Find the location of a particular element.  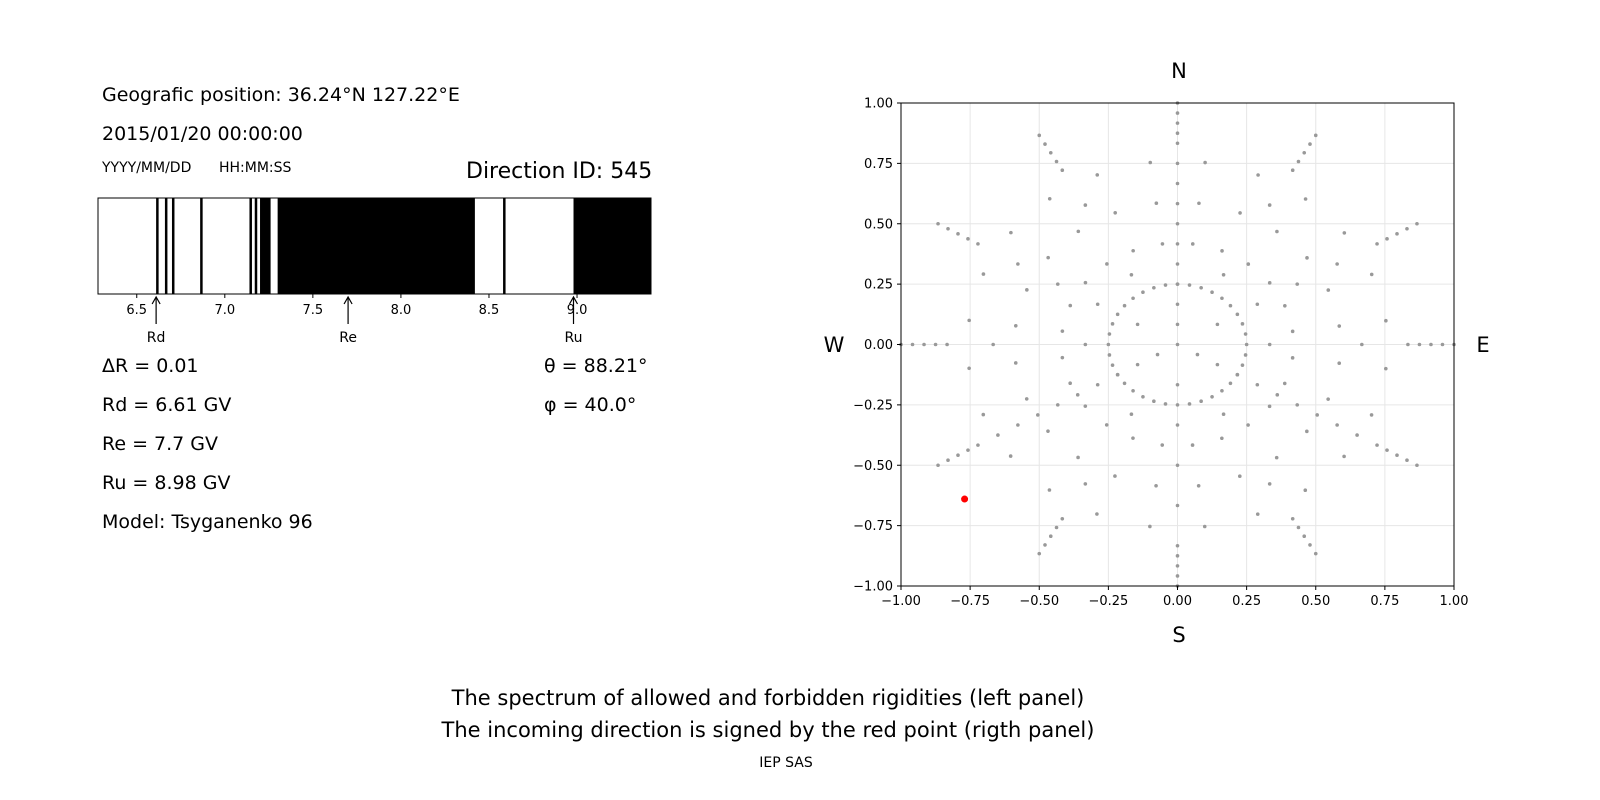

date-format-label: YYYY/MM/DD is located at coordinates (147, 168).